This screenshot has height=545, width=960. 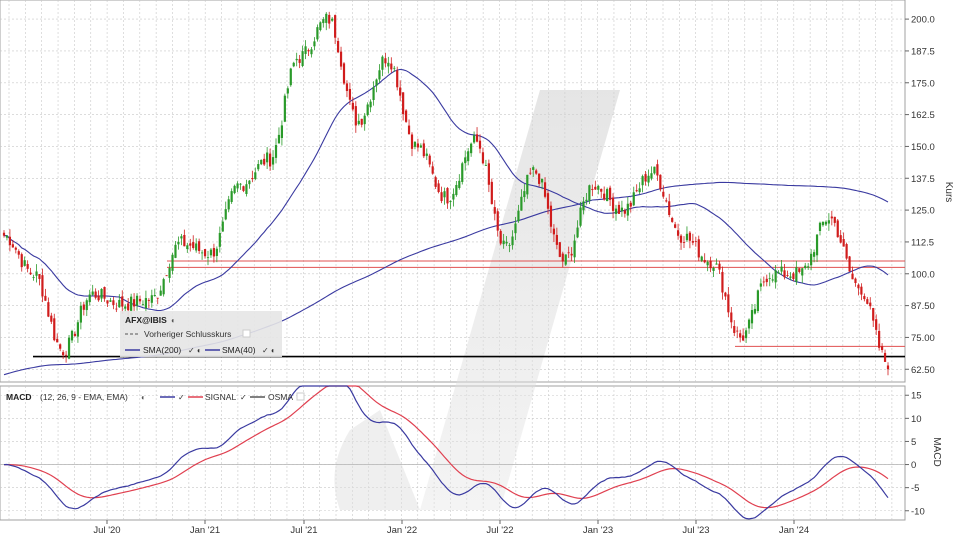 I want to click on price-y-tick-label: 87.50, so click(x=923, y=306).